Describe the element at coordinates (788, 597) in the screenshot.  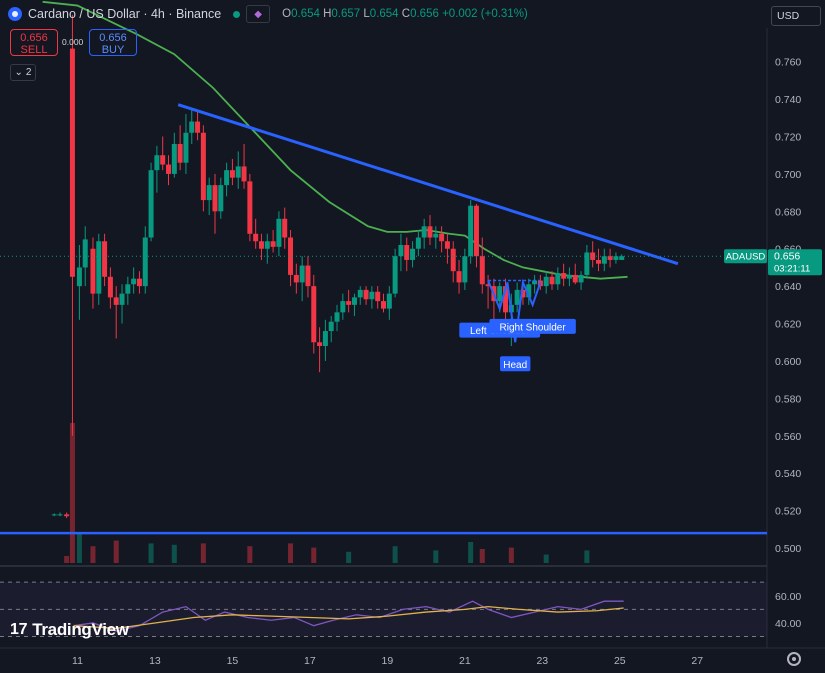
I see `rsi-tick-label: 60.00` at that location.